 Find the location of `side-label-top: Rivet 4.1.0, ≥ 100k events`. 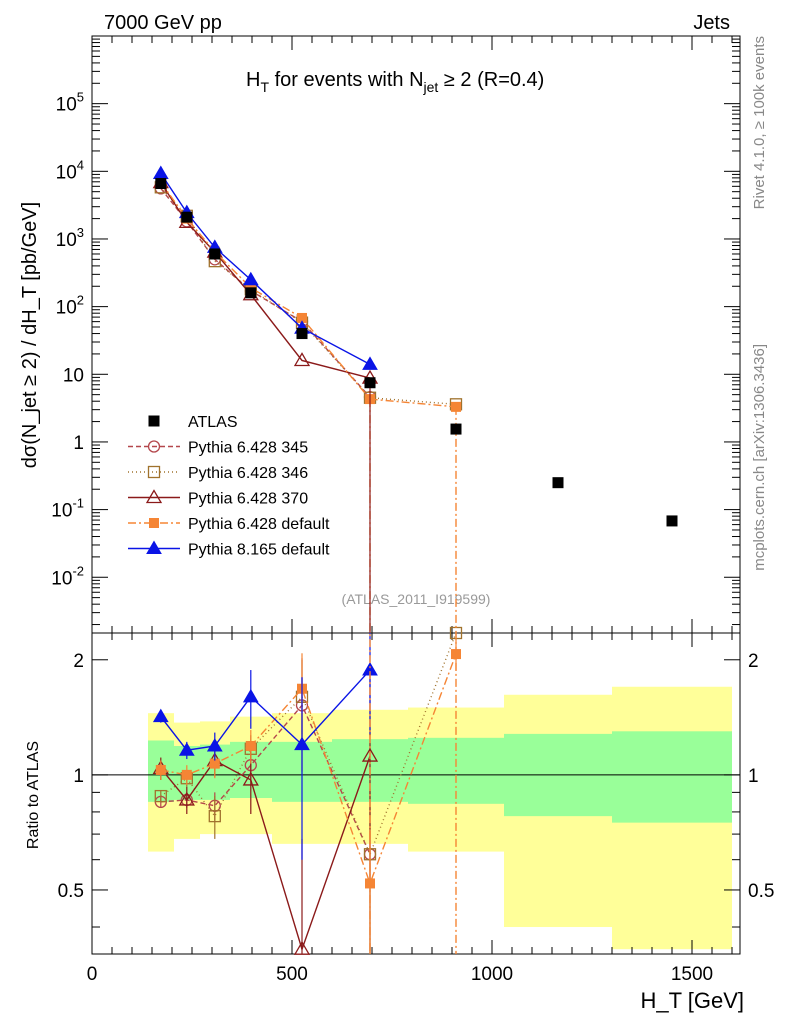

side-label-top: Rivet 4.1.0, ≥ 100k events is located at coordinates (759, 122).